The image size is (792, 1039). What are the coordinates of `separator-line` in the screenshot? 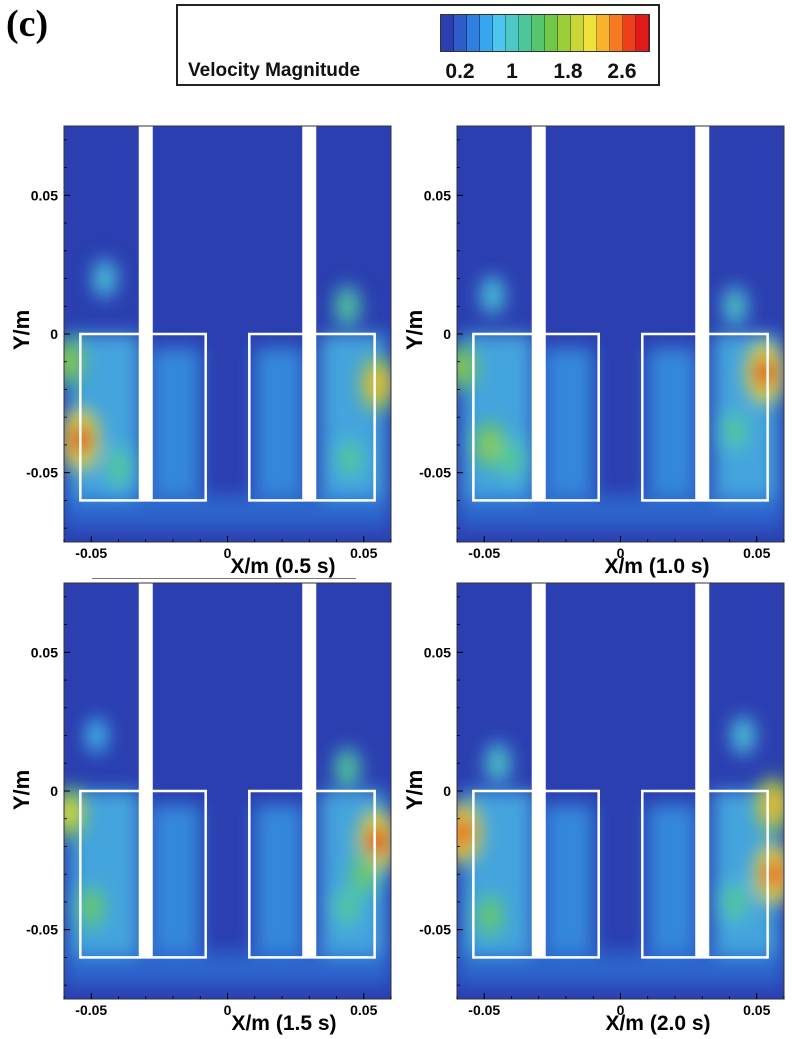 It's located at (224, 578).